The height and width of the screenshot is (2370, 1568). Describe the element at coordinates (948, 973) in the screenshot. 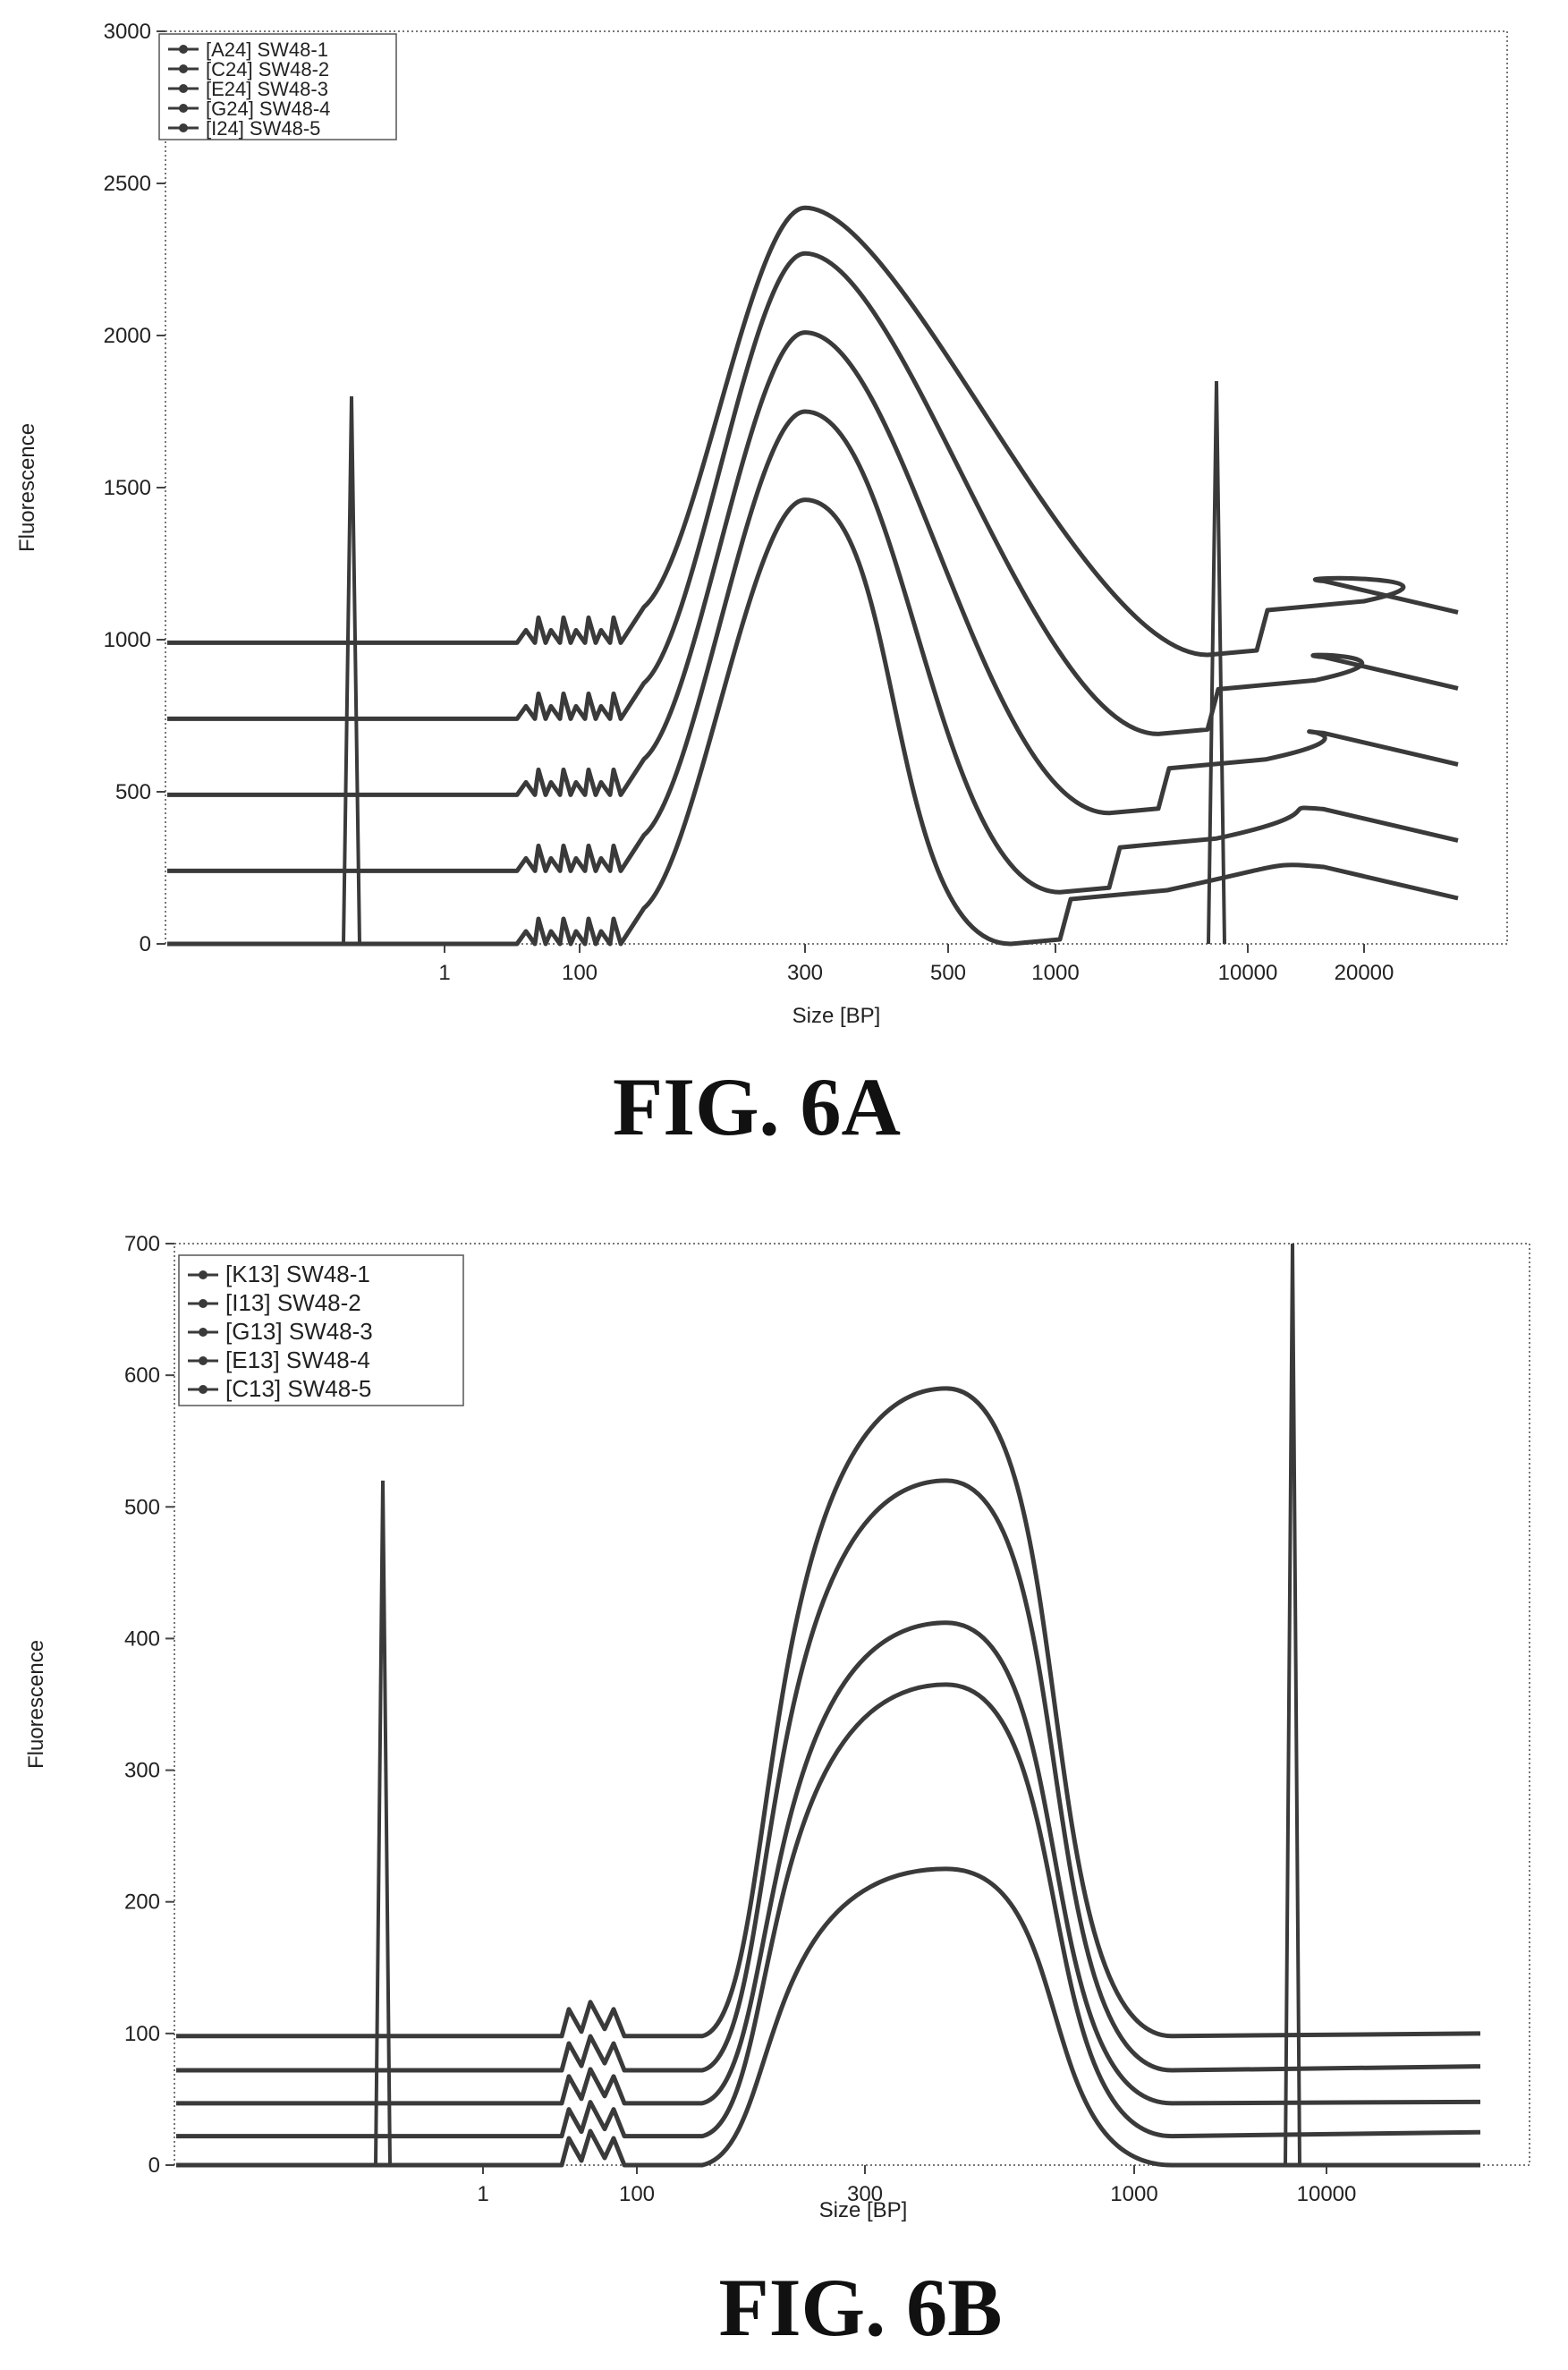

I see `x-tick-label: 500` at that location.